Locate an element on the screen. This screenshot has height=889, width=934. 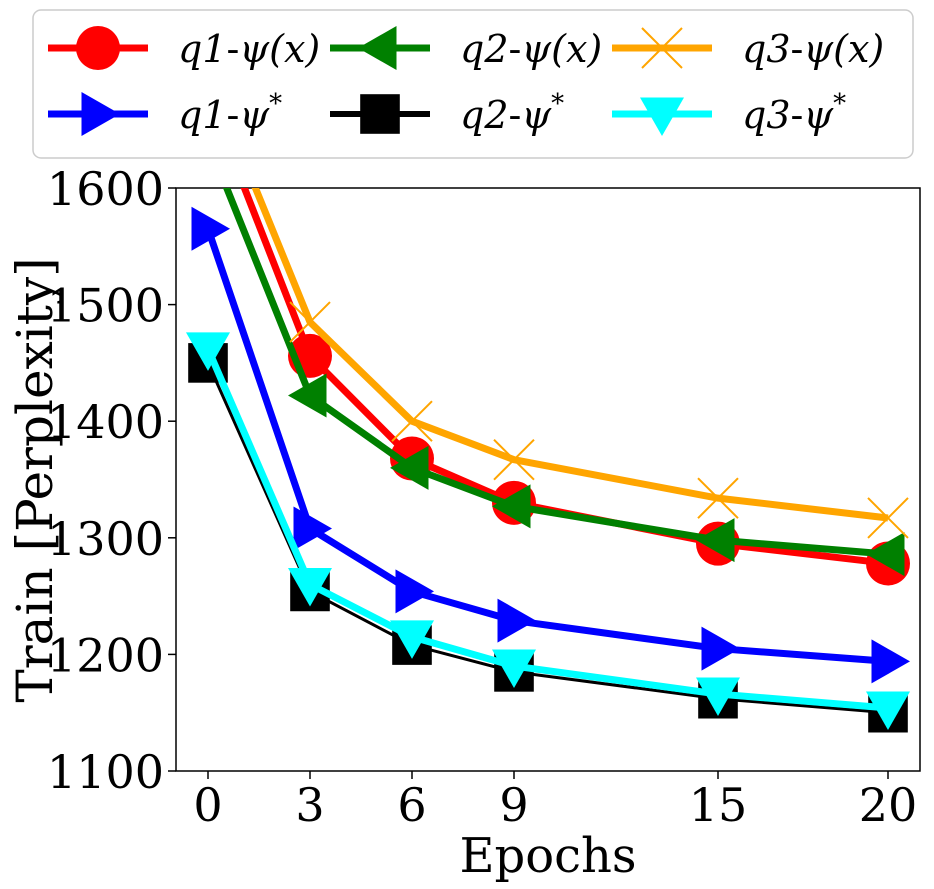
x-tick-label: 3 is located at coordinates (309, 805).